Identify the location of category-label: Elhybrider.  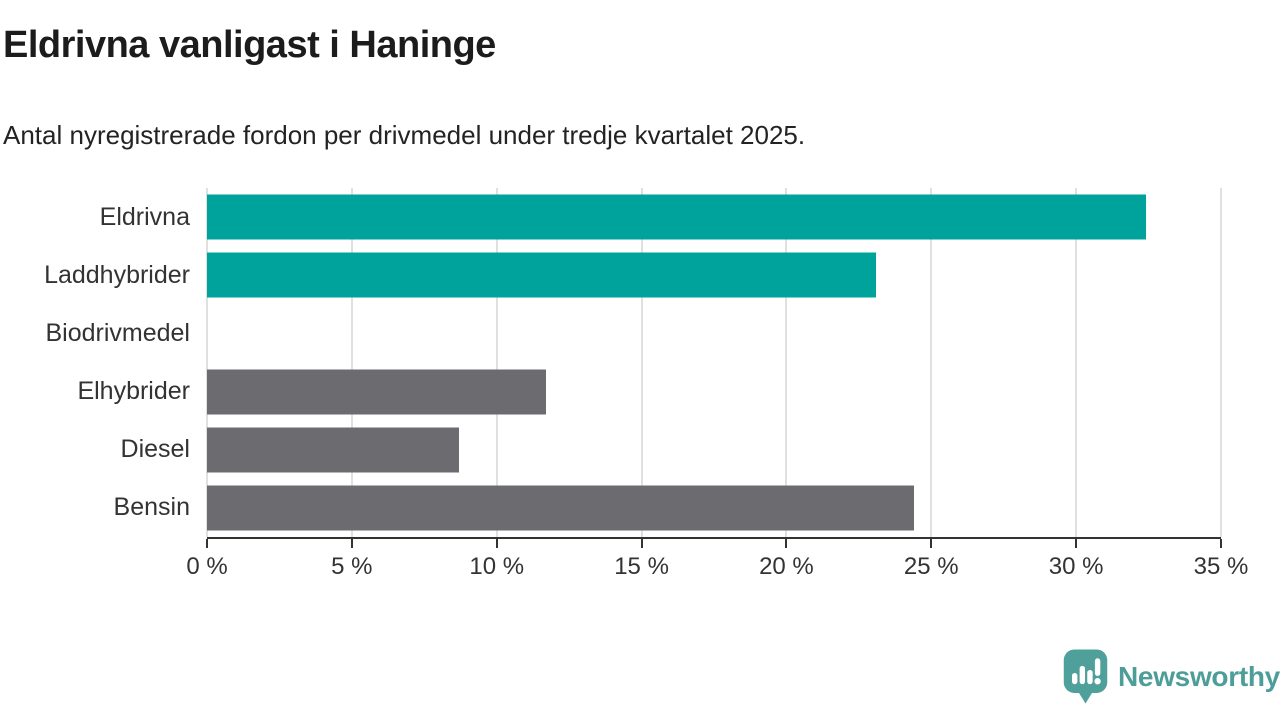
(133, 391).